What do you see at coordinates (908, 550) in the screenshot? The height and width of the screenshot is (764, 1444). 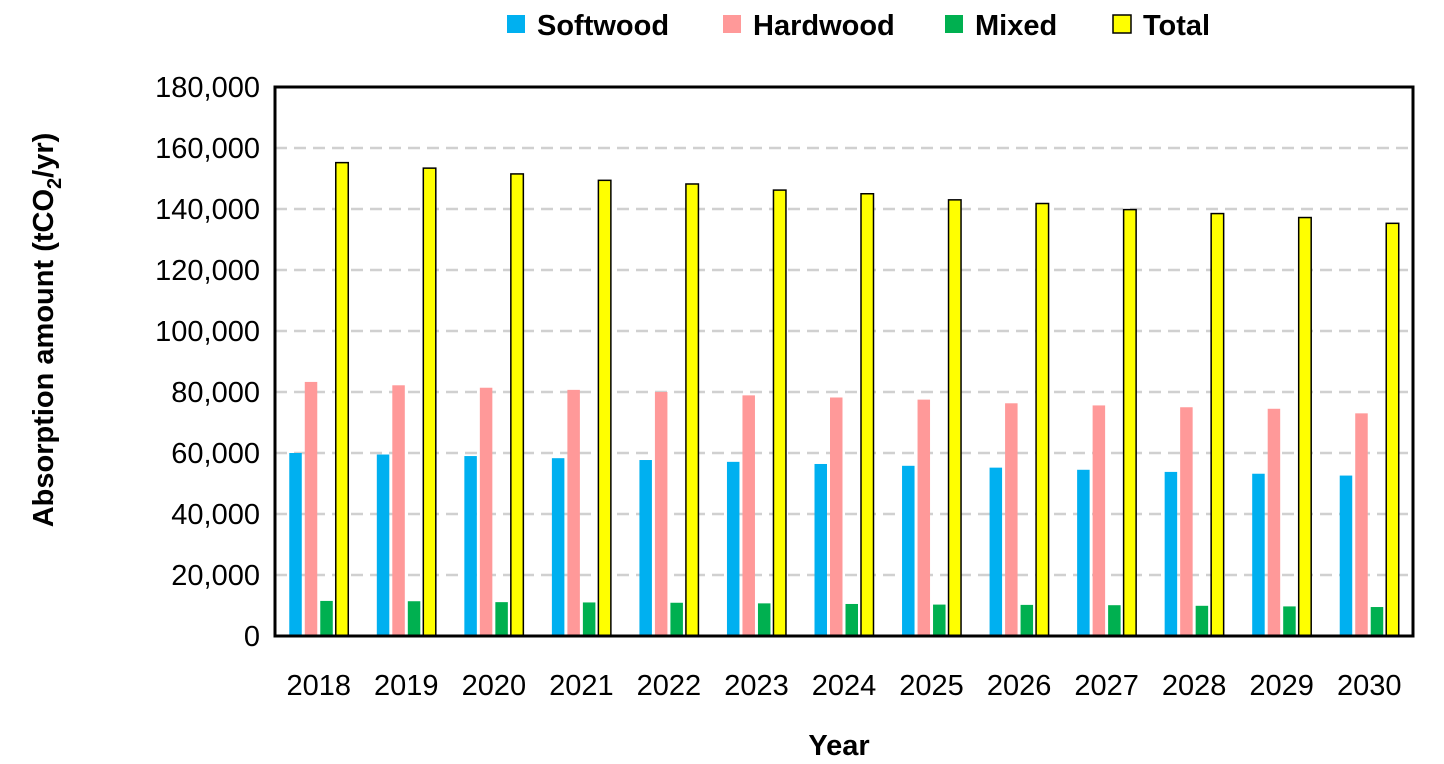 I see `bar-softwood-2025` at bounding box center [908, 550].